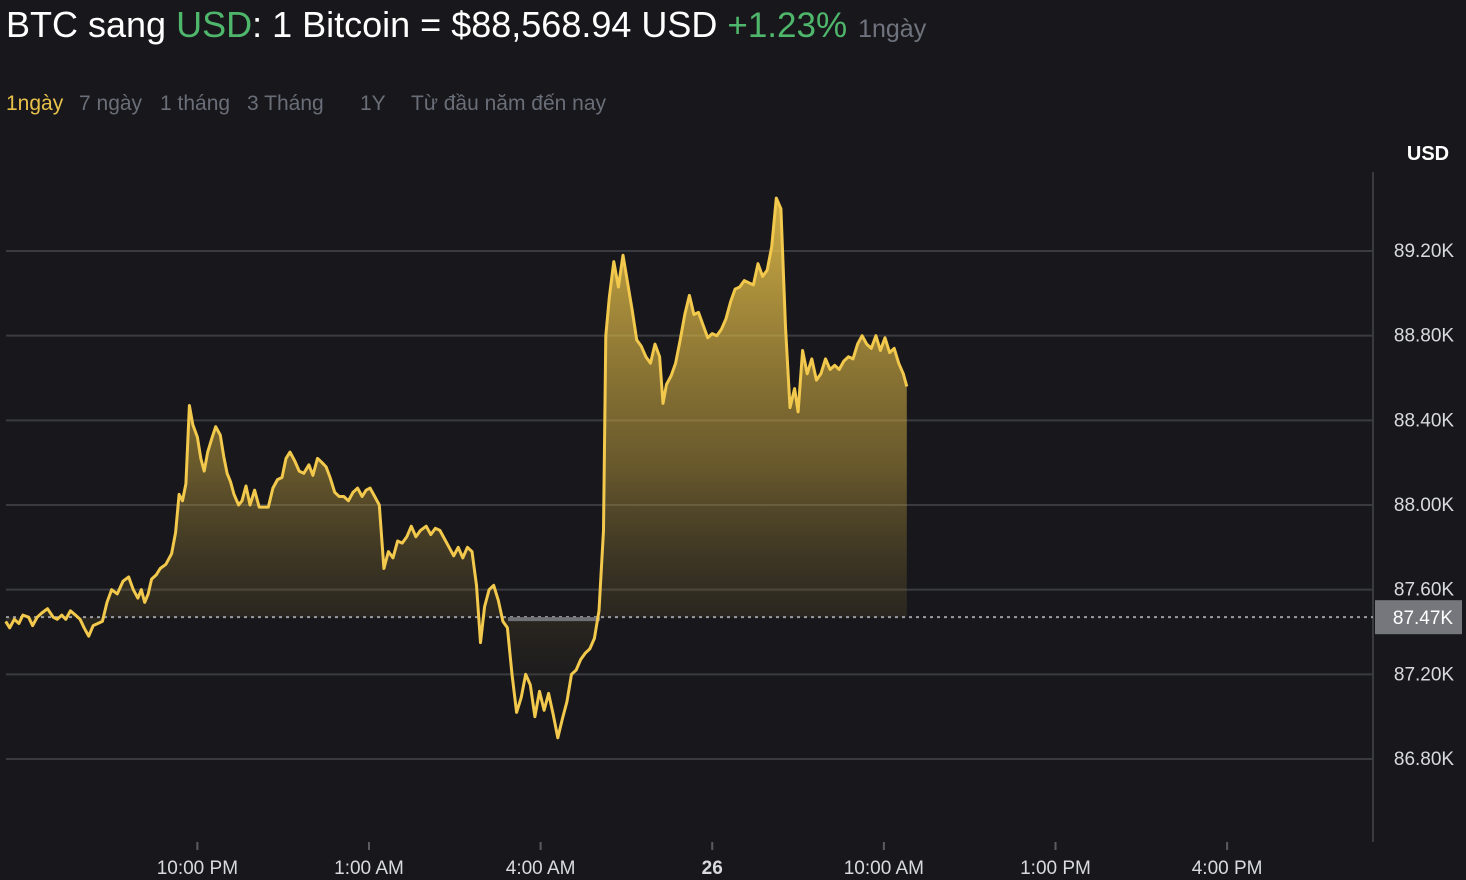 The height and width of the screenshot is (880, 1466). Describe the element at coordinates (1055, 868) in the screenshot. I see `x-tick-label: 1:00 PM` at that location.